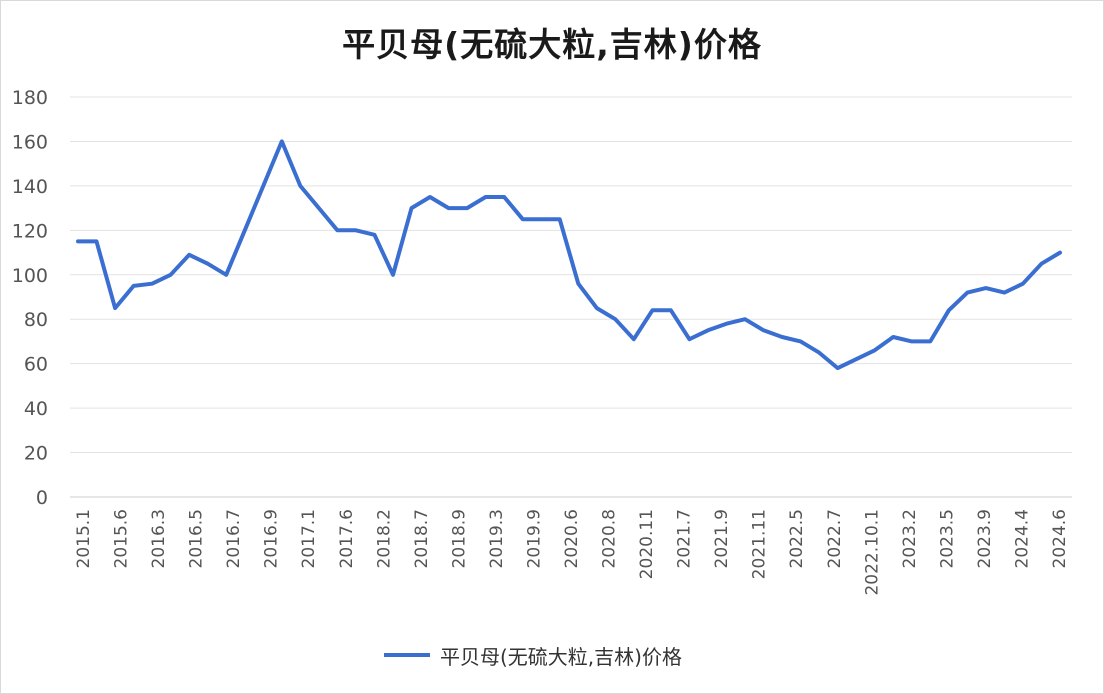 Image resolution: width=1104 pixels, height=694 pixels. I want to click on x-tick-label: 2022.7, so click(835, 538).